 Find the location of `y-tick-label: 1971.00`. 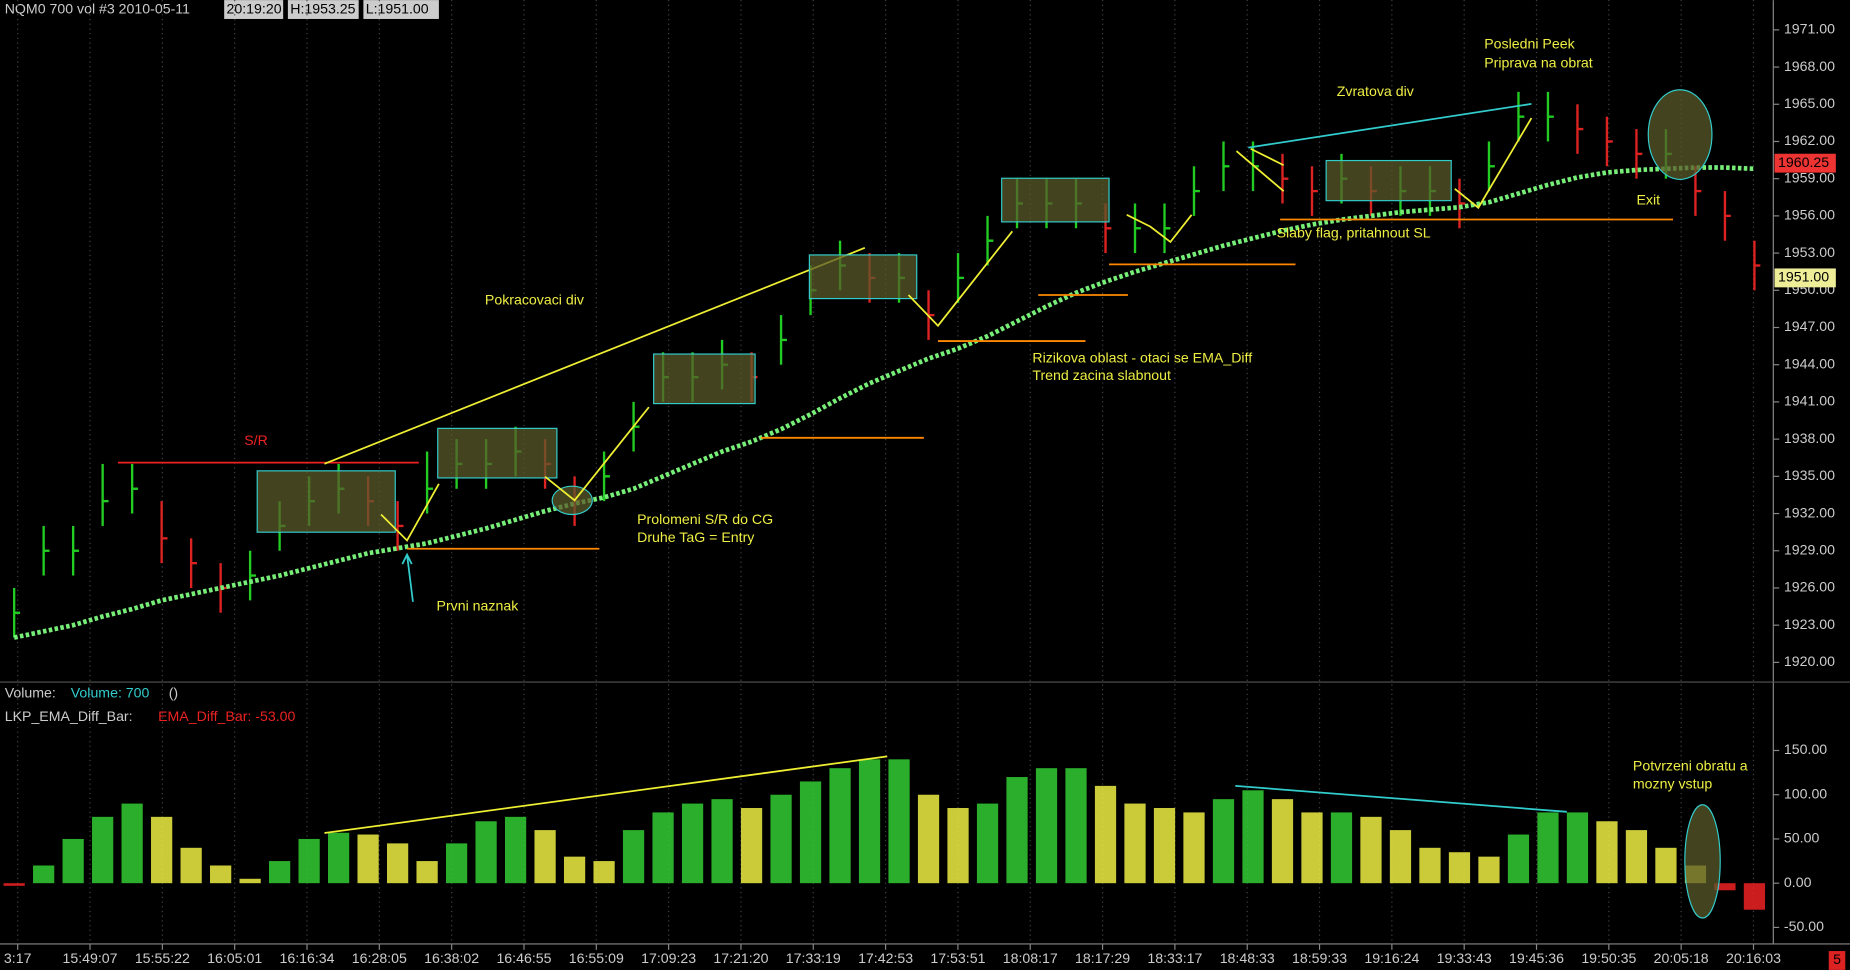

y-tick-label: 1971.00 is located at coordinates (1809, 29).